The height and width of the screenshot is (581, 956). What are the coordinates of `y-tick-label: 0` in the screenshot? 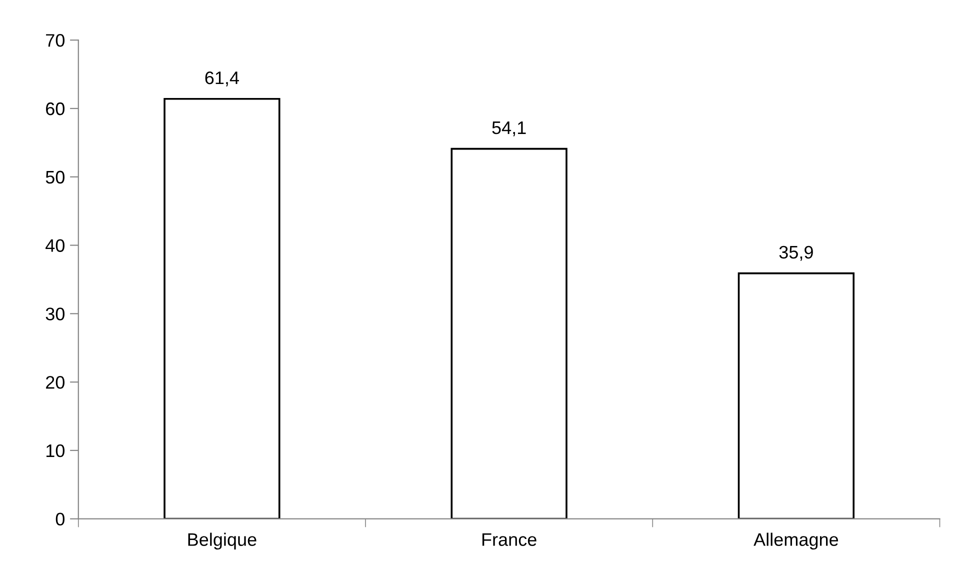 It's located at (60, 519).